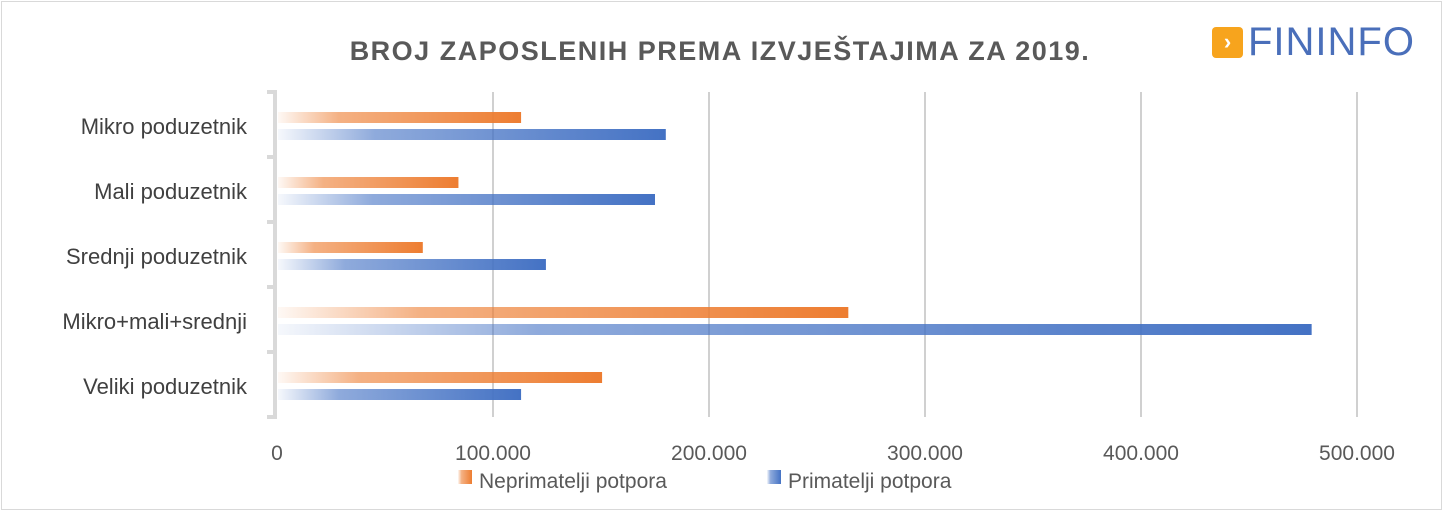 Image resolution: width=1443 pixels, height=511 pixels. What do you see at coordinates (277, 453) in the screenshot?
I see `x-tick-label: 0` at bounding box center [277, 453].